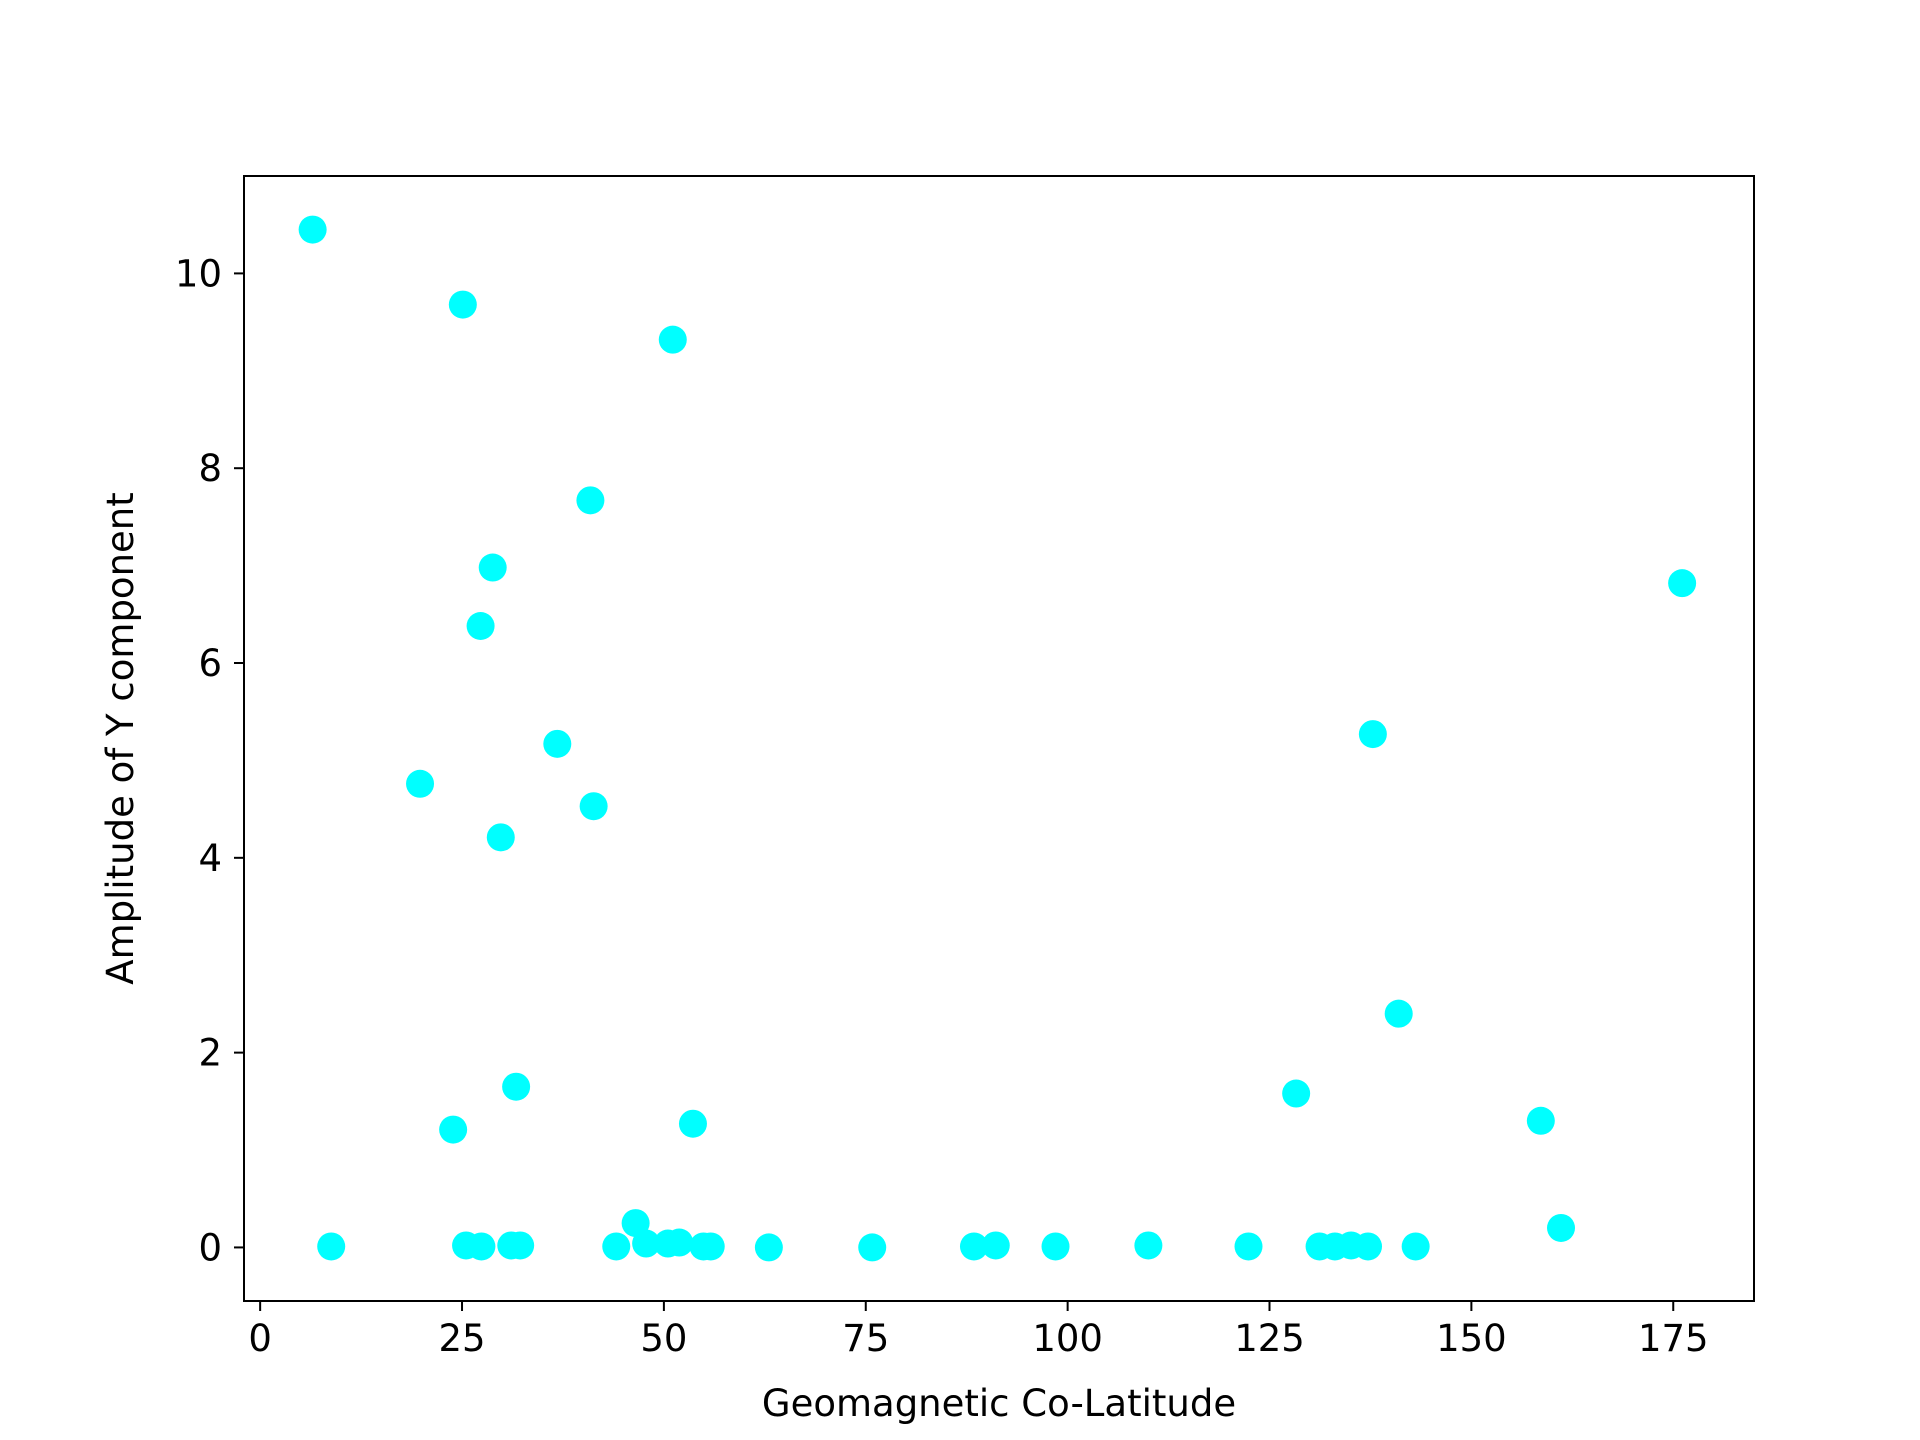 The image size is (1920, 1440). What do you see at coordinates (198, 273) in the screenshot?
I see `y-tick-label: 10` at bounding box center [198, 273].